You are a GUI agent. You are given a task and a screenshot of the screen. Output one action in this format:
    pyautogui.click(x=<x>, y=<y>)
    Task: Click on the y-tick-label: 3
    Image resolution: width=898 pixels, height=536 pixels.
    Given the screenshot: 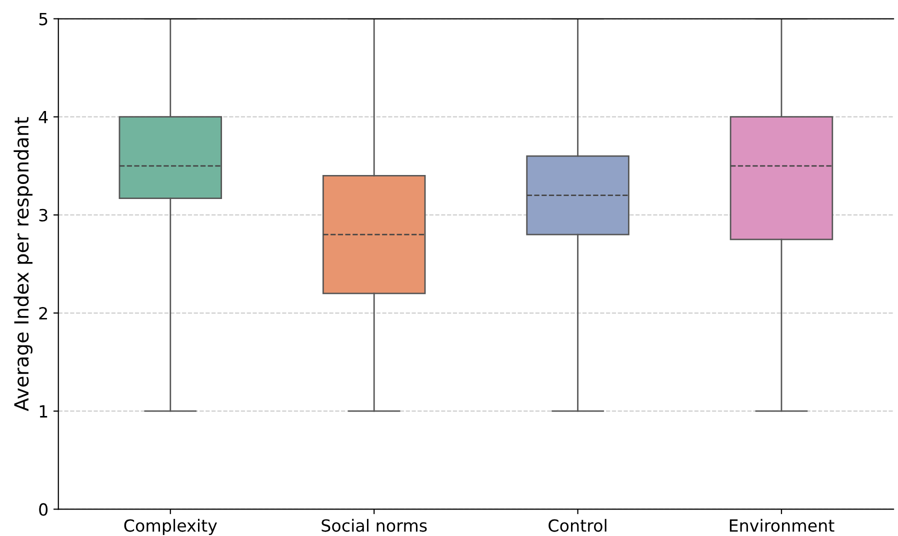 What is the action you would take?
    pyautogui.click(x=43, y=215)
    